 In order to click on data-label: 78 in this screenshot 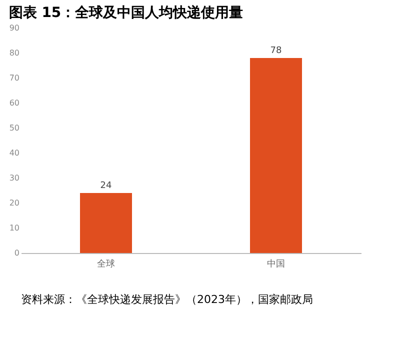, I will do `click(276, 51)`.